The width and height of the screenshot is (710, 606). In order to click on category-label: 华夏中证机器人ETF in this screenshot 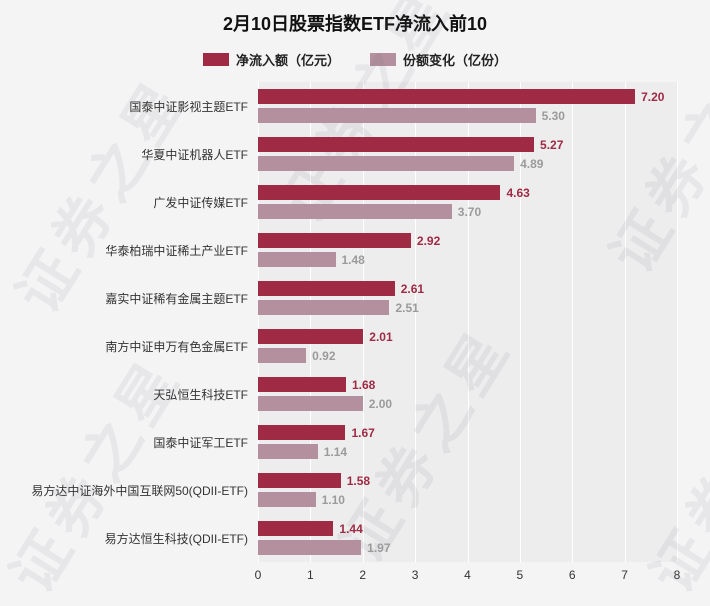, I will do `click(194, 154)`.